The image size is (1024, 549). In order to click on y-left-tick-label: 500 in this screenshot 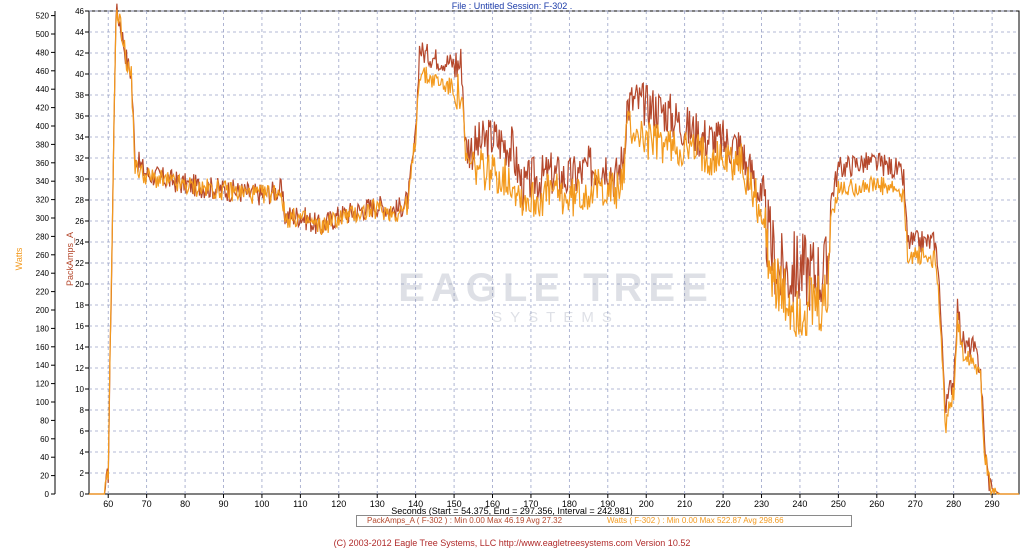, I will do `click(43, 34)`.